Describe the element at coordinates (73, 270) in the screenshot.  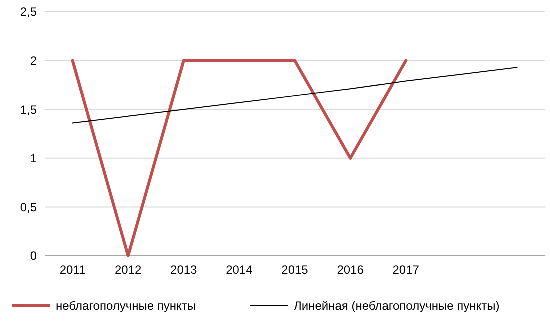
I see `x-tick-label: 2011` at that location.